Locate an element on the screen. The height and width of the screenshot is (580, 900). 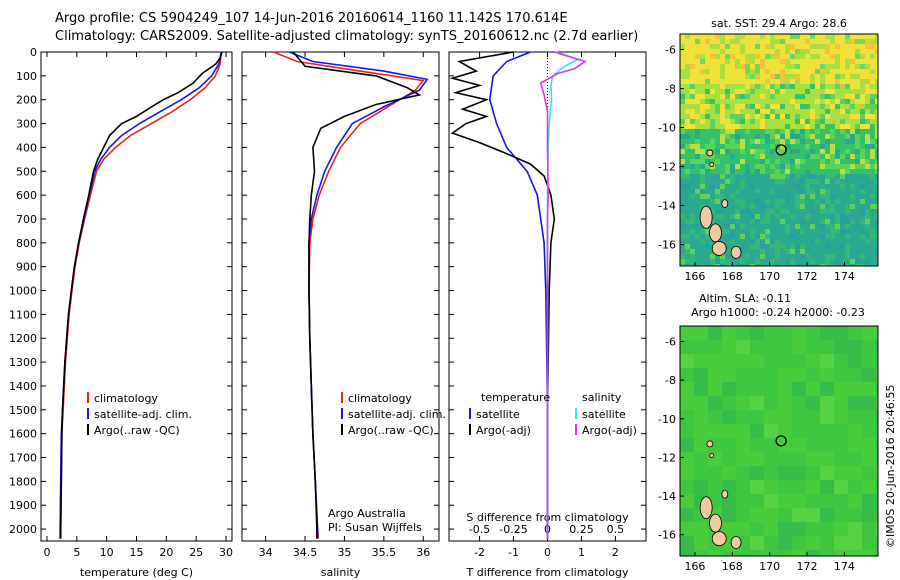
lat-tick-label: -6 is located at coordinates (670, 50).